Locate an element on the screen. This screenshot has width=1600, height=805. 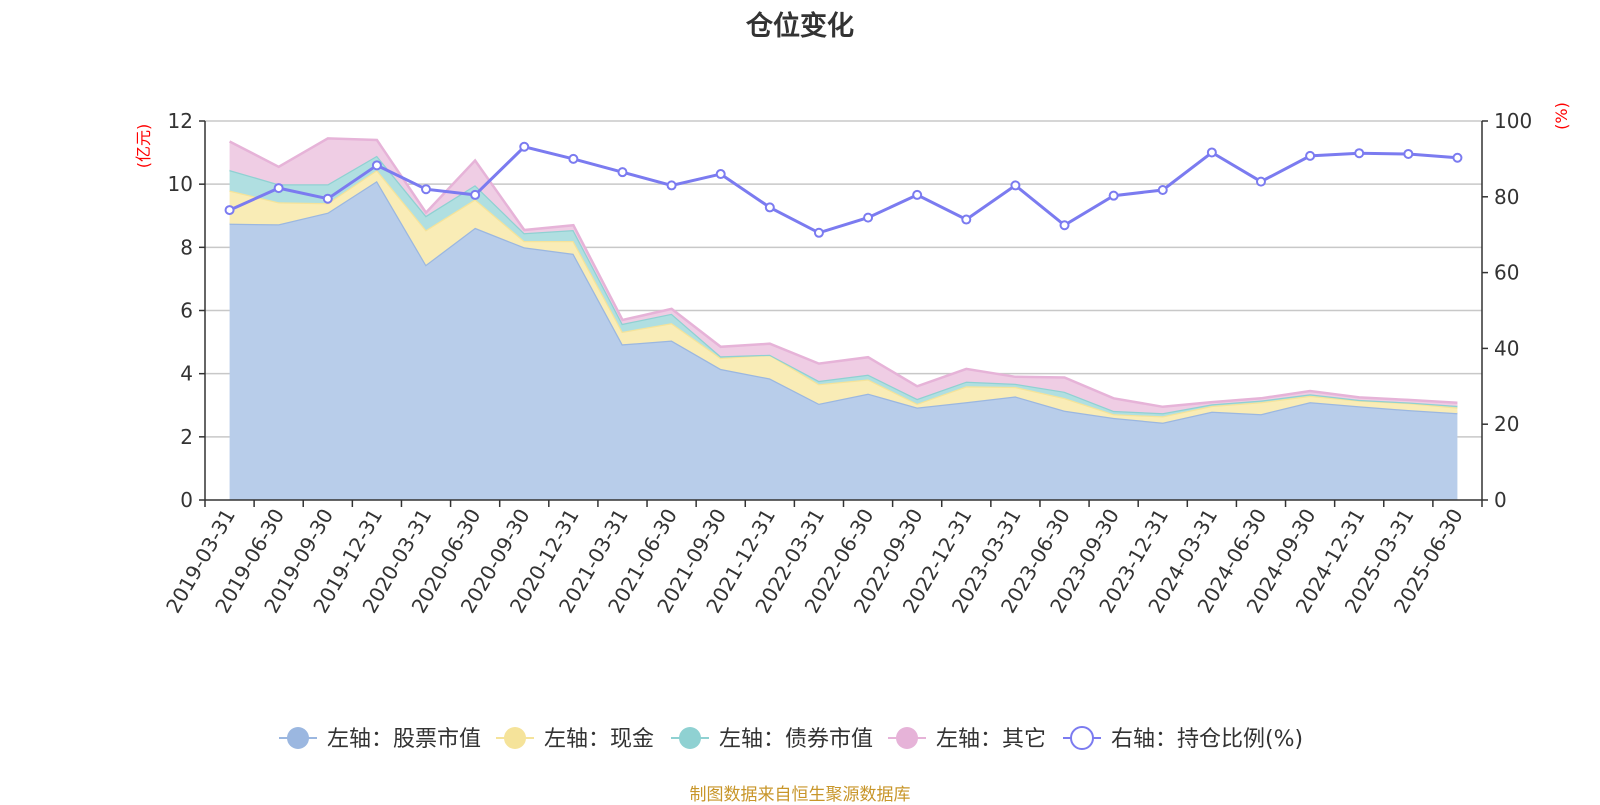
left-axis-unit: (亿元) is located at coordinates (143, 146).